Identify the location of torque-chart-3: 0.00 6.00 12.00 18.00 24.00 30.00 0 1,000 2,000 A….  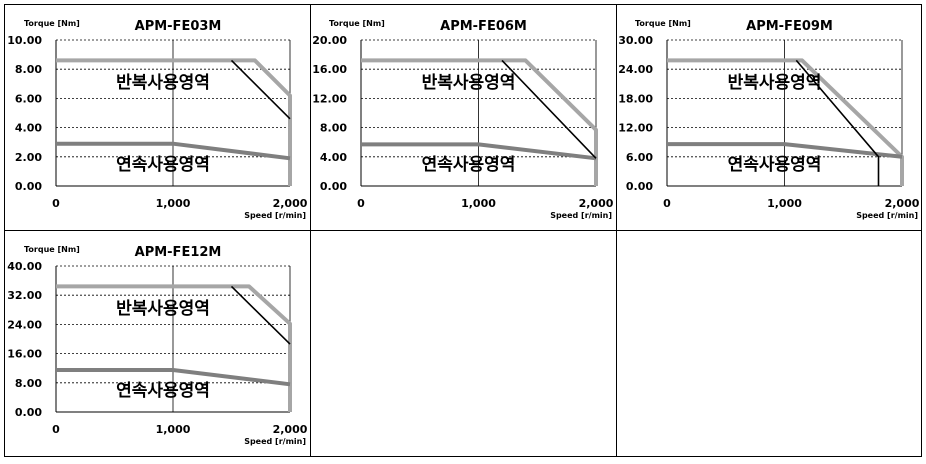
(769, 119).